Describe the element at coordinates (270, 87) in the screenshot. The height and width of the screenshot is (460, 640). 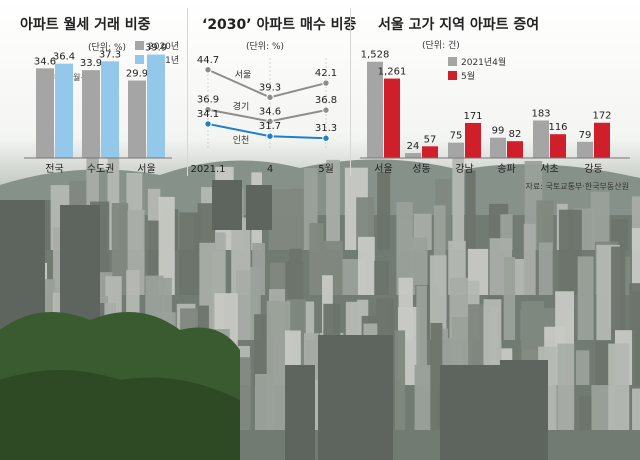
I see `chart2-data-label: 39.3` at that location.